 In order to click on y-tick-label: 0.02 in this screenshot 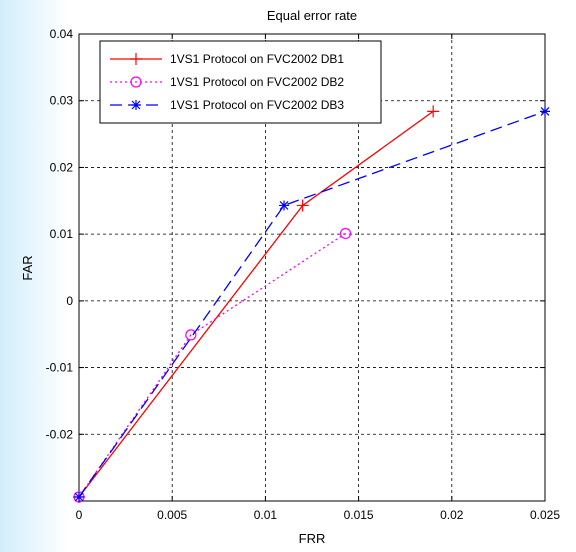, I will do `click(62, 167)`.